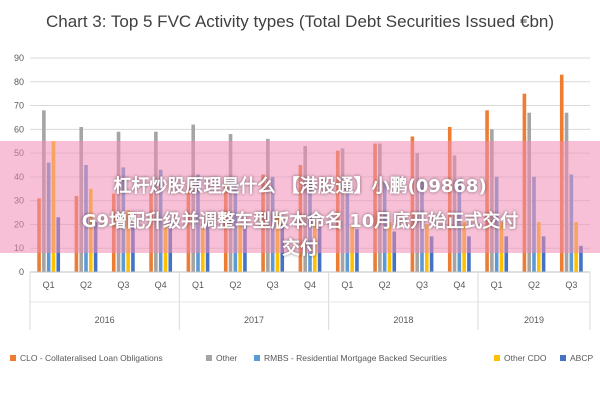 The height and width of the screenshot is (400, 600). I want to click on x-group-label: 2017, so click(254, 320).